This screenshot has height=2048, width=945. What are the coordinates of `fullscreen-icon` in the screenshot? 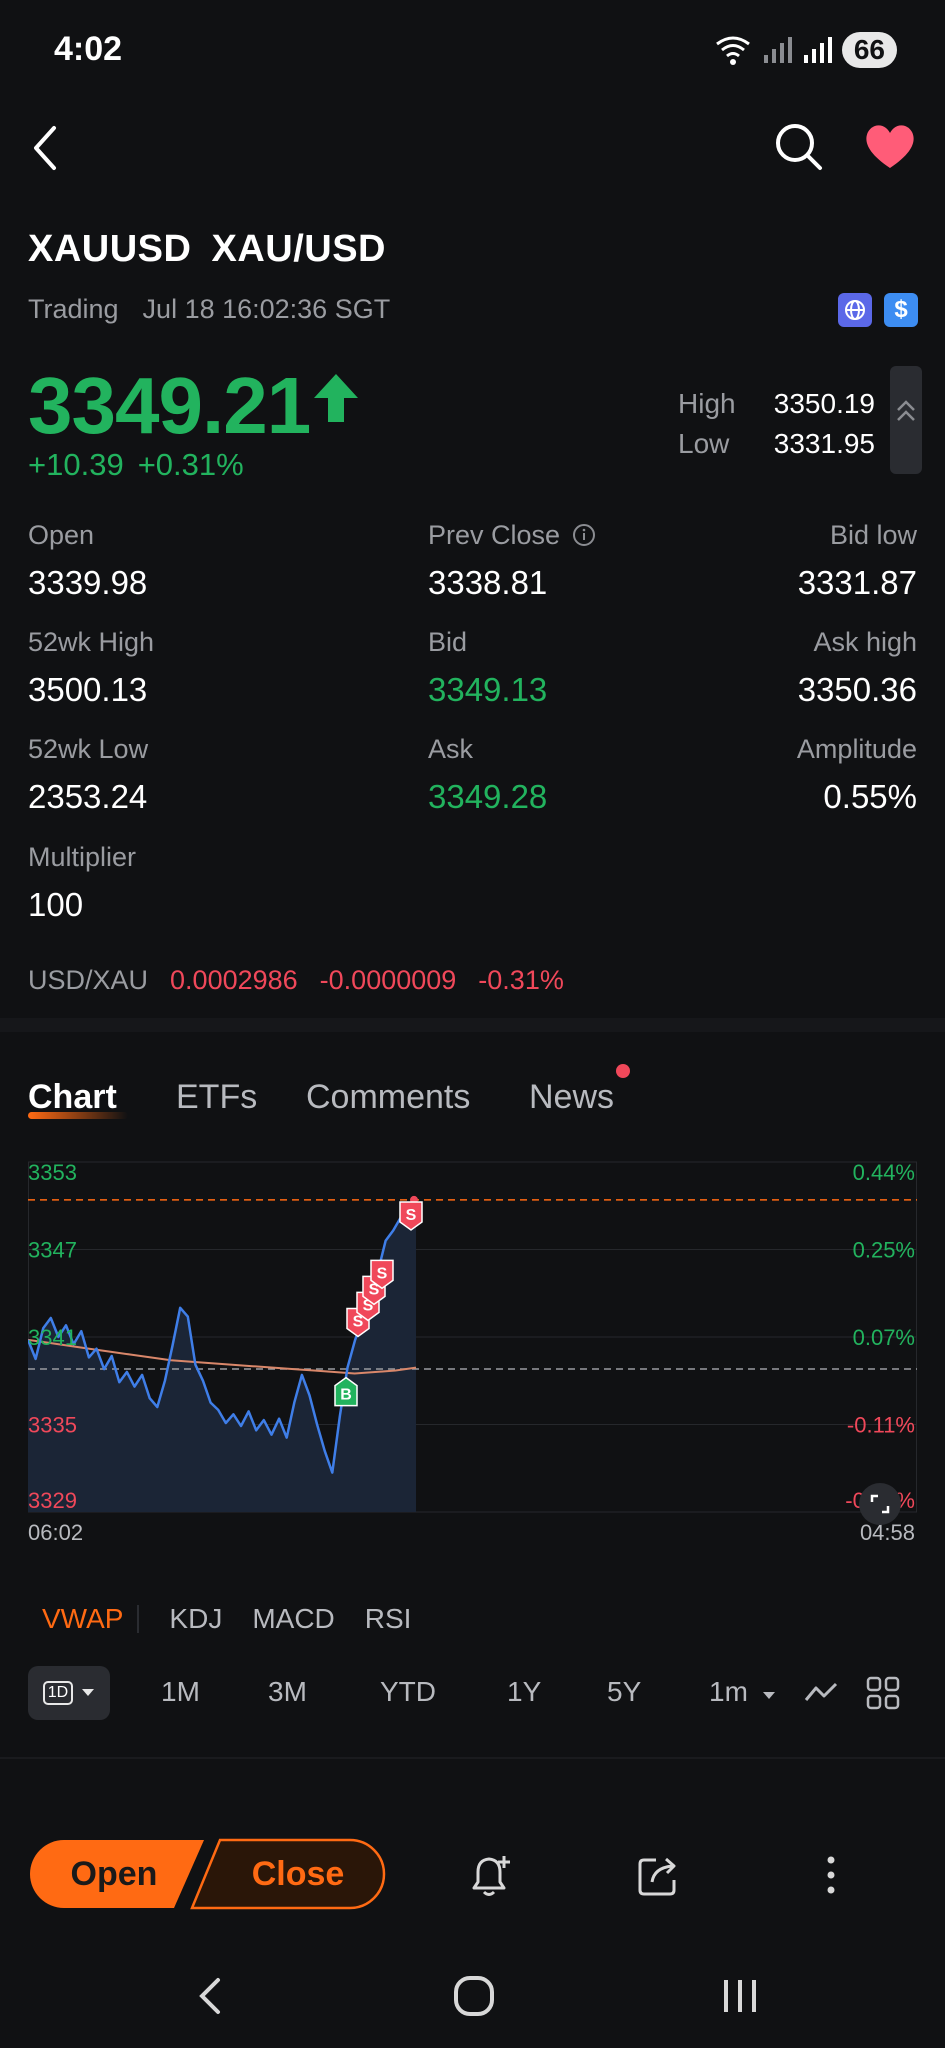 It's located at (880, 1504).